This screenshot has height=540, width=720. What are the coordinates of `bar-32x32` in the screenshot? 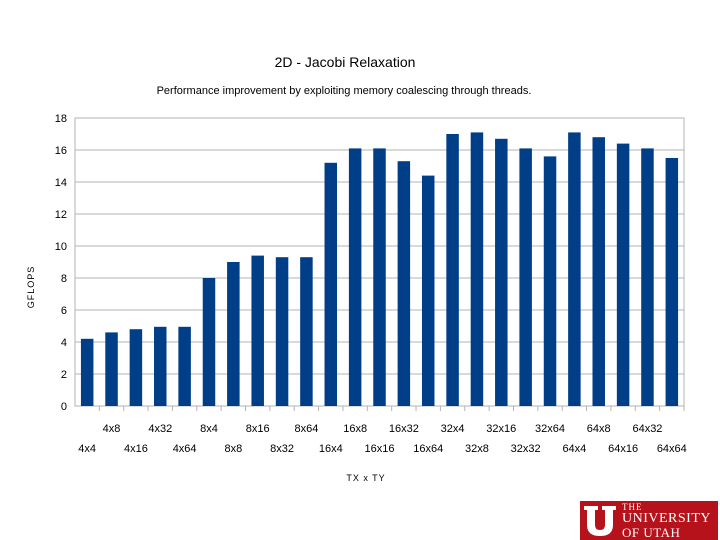 It's located at (525, 277).